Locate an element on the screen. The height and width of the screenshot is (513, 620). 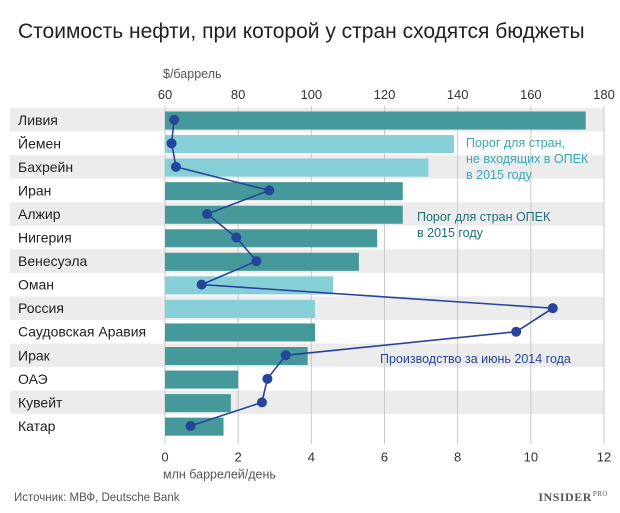
bottom-axis-tick: 0 is located at coordinates (164, 457).